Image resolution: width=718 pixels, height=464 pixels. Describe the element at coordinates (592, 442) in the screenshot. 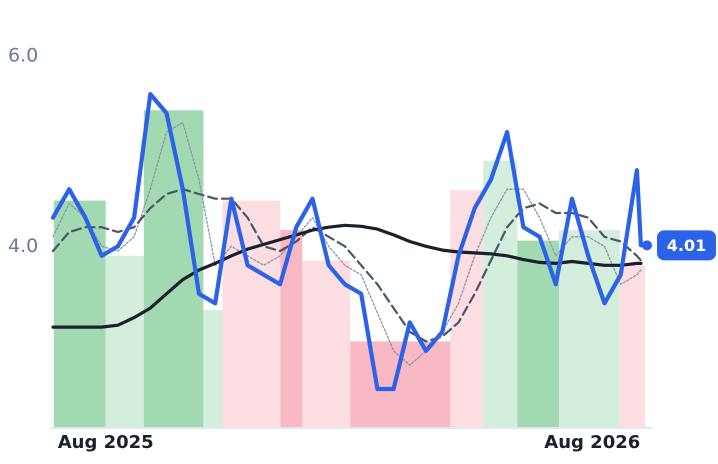

I see `x-tick-label: Aug 2026` at that location.